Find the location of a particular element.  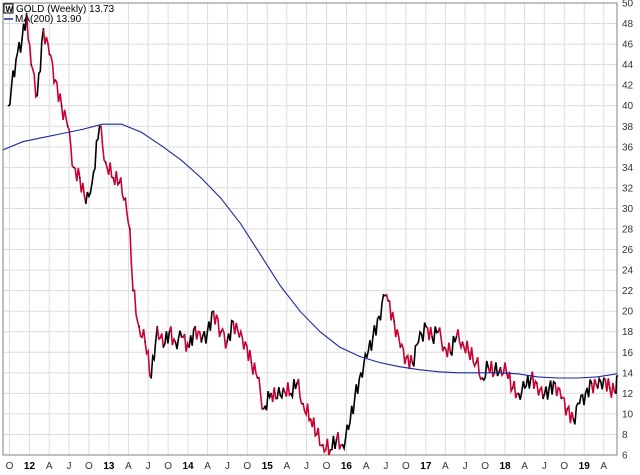

y-tick-label: 28 is located at coordinates (628, 230).